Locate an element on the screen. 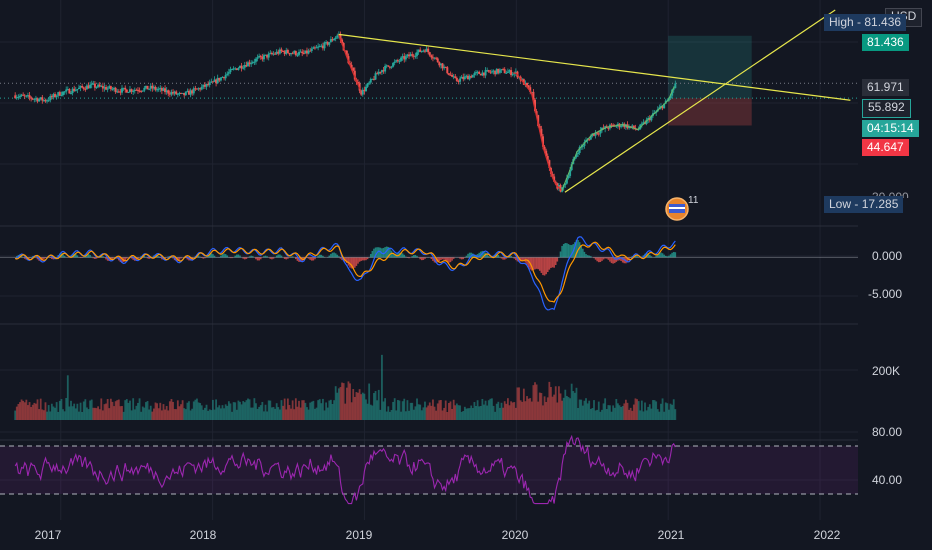  macd-axis-label: 0.000 is located at coordinates (887, 256).